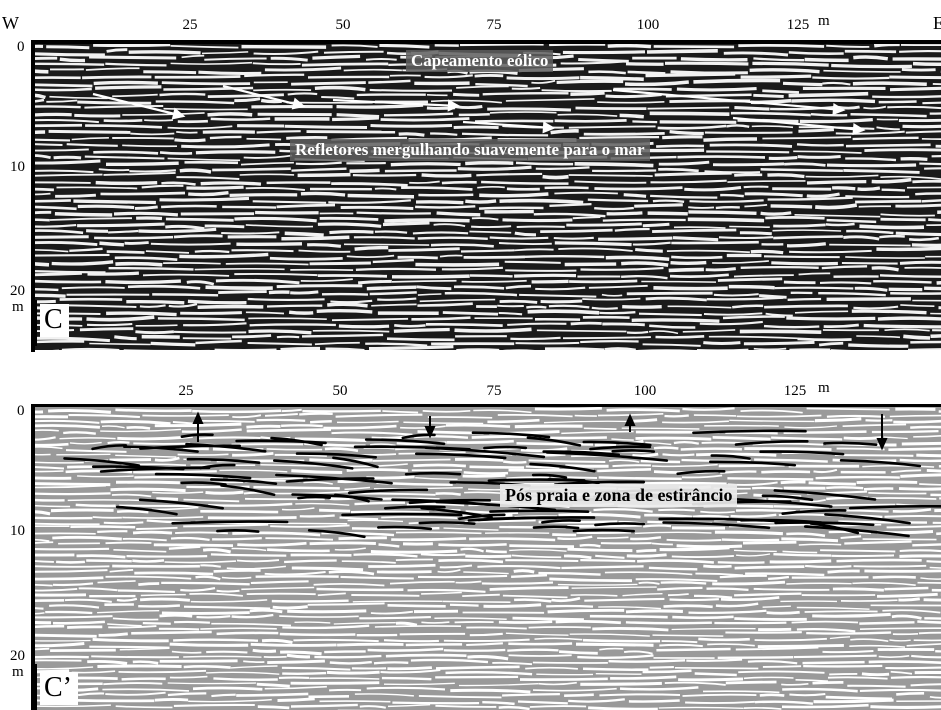 Image resolution: width=941 pixels, height=710 pixels. I want to click on east-label: E, so click(937, 23).